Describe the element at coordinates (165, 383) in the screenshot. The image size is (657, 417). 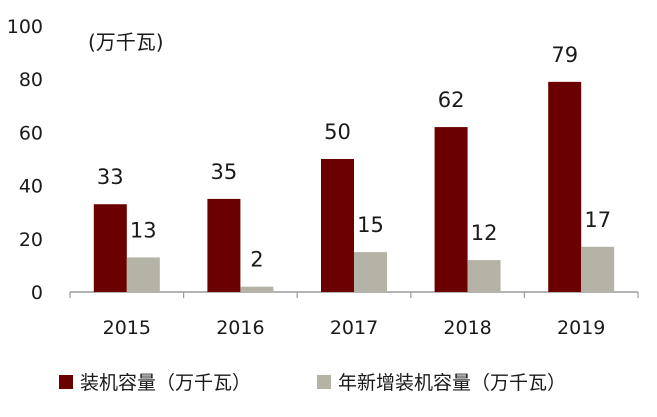
I see `legend-label-installed-capacity: 装机容量（万千瓦）` at that location.